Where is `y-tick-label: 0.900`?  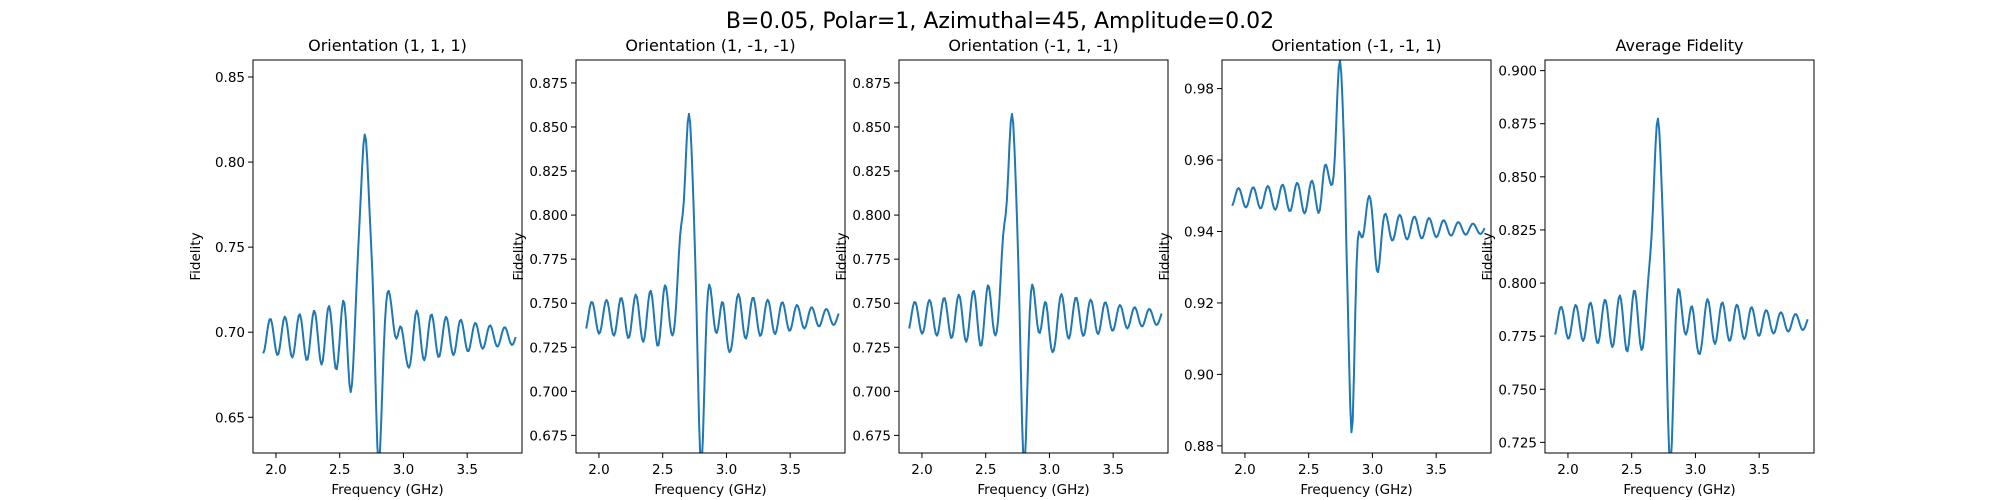 y-tick-label: 0.900 is located at coordinates (1517, 72).